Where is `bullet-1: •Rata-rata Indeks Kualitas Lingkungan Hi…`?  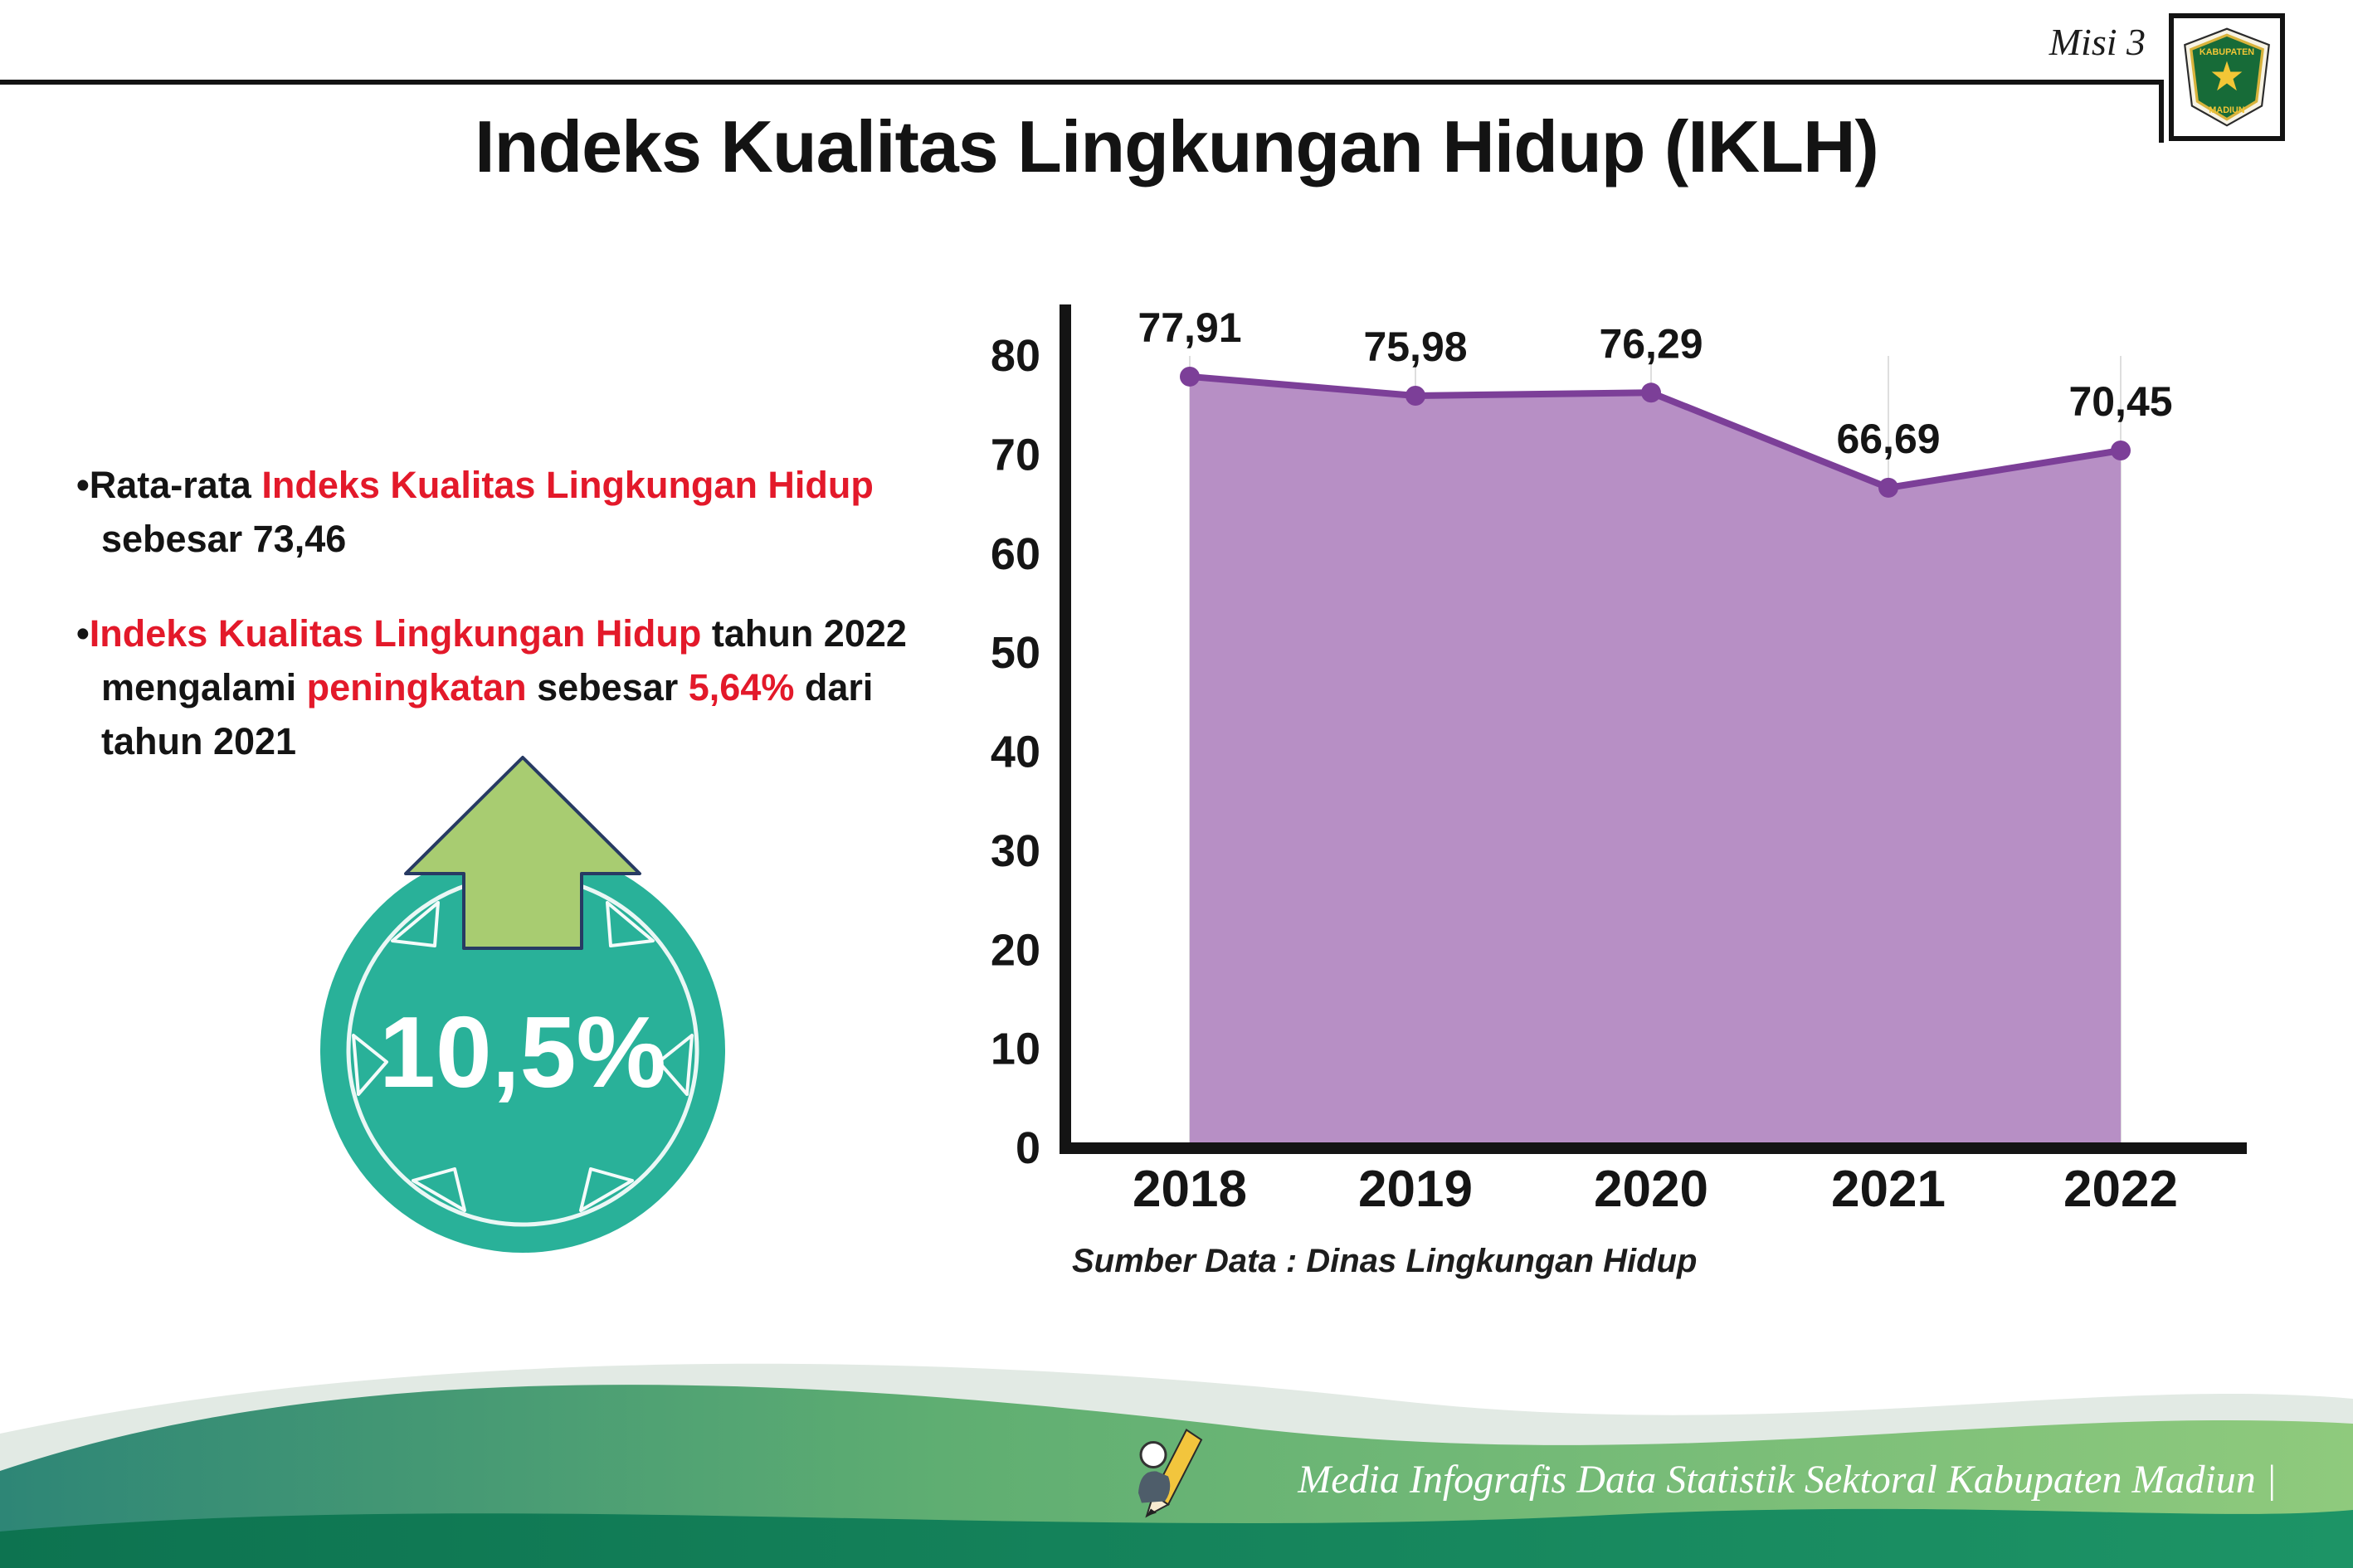
bullet-1: •Rata-rata Indeks Kualitas Lingkungan Hi… is located at coordinates (491, 512).